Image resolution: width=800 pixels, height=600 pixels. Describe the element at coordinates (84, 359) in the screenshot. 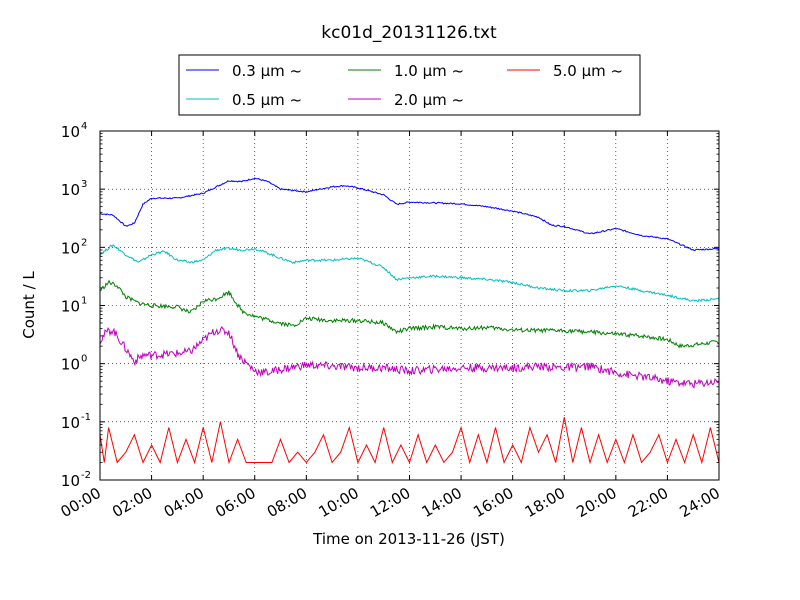

I see `y-tick-exponent: 0` at that location.